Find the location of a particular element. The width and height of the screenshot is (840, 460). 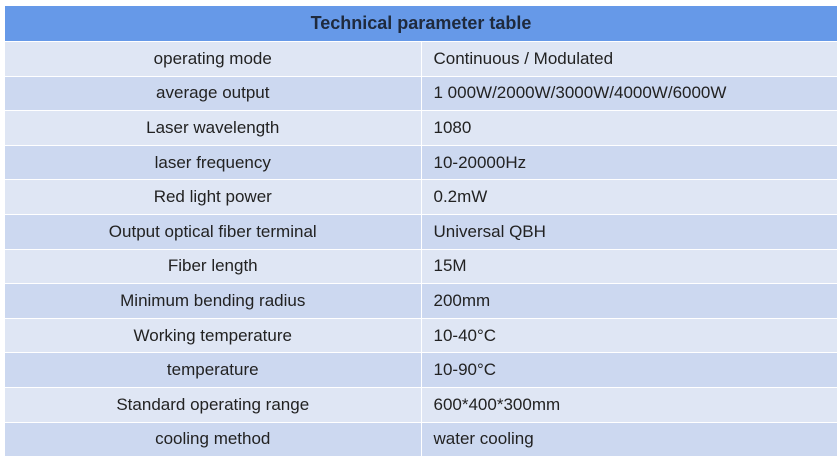

table-row: Laser wavelength 1080 is located at coordinates (421, 128).